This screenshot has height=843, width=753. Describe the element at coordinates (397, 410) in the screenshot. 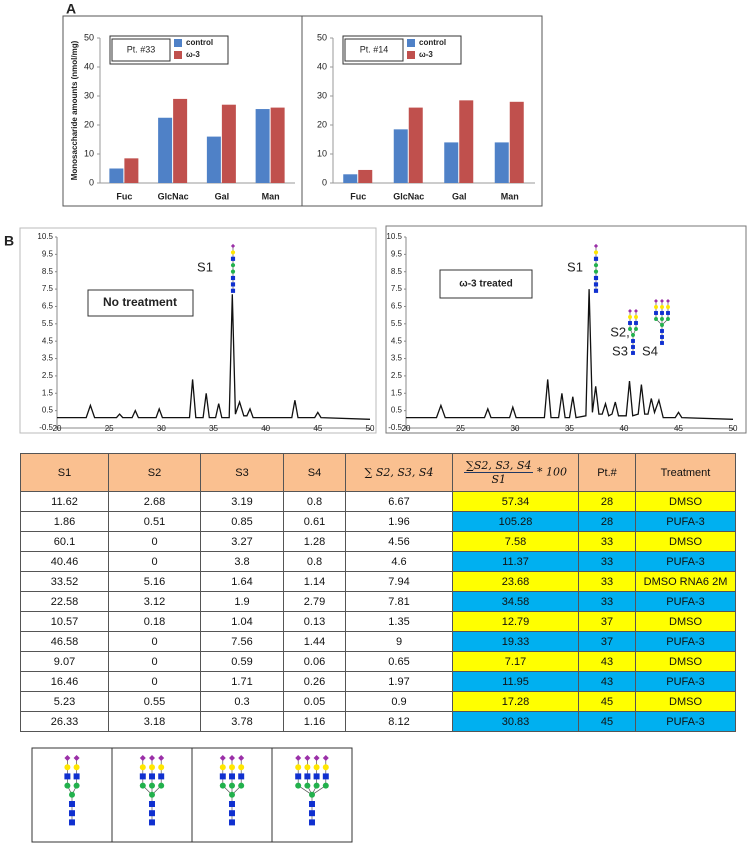

I see `y-tick-label: 0.5` at that location.